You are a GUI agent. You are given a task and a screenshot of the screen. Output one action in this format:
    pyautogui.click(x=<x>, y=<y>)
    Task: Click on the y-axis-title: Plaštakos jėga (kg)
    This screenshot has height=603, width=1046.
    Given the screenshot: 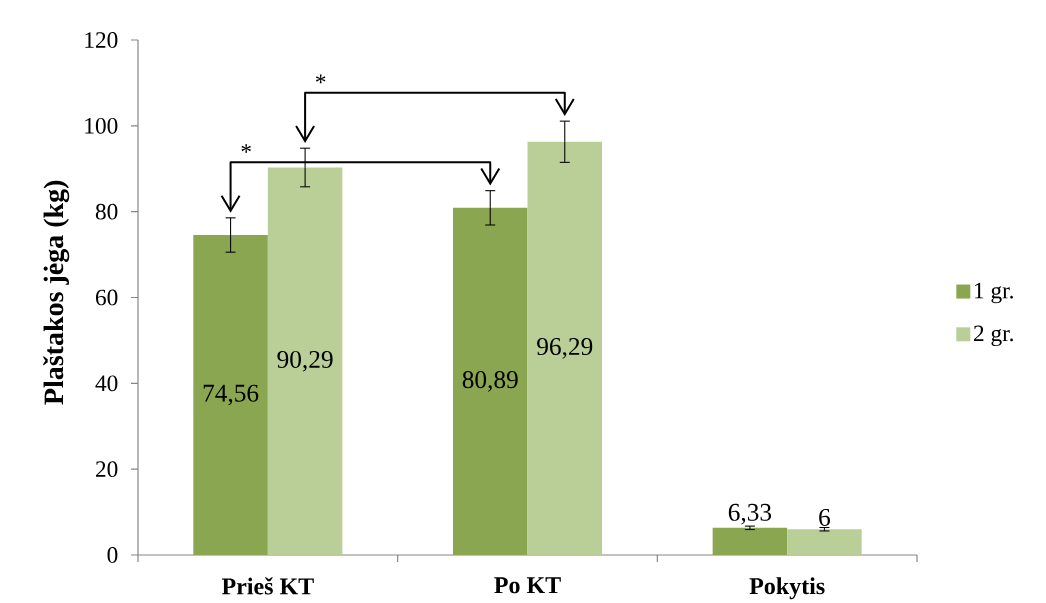 What is the action you would take?
    pyautogui.click(x=56, y=292)
    